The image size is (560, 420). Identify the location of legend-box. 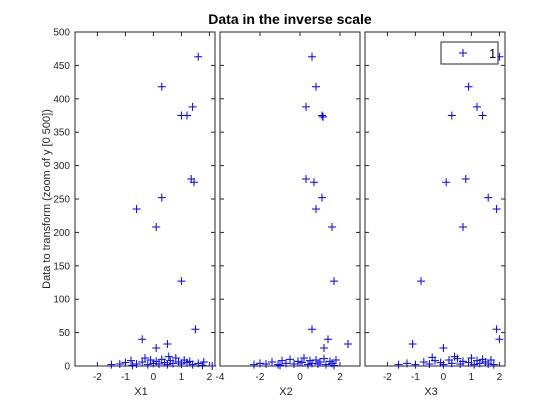
(469, 53).